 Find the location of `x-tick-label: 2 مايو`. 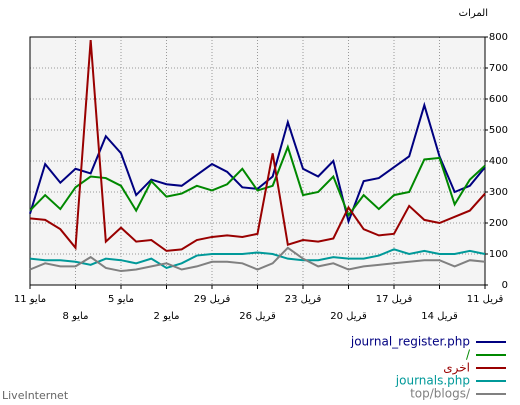

x-tick-label: 2 مايو is located at coordinates (167, 316).